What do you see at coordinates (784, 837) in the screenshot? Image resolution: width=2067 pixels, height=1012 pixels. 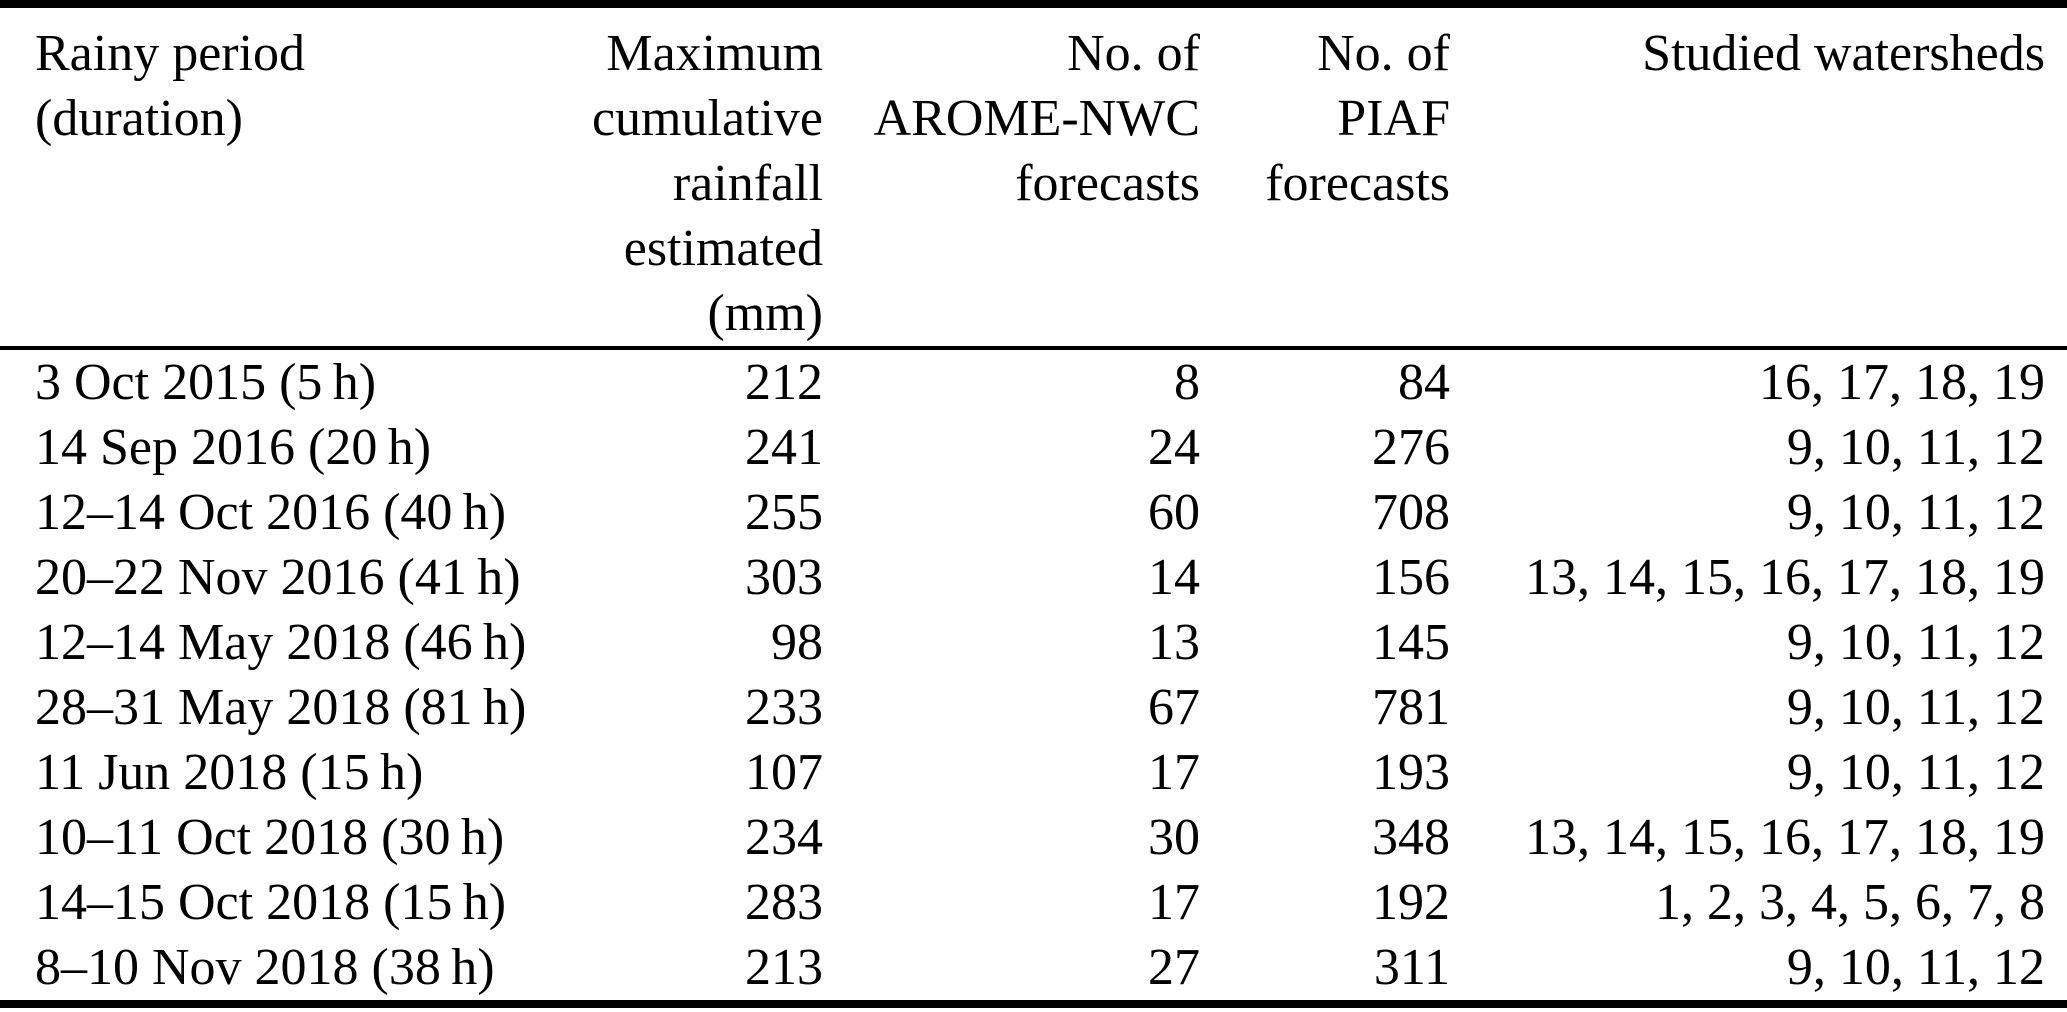 I see `cell-max-rainfall: 234` at bounding box center [784, 837].